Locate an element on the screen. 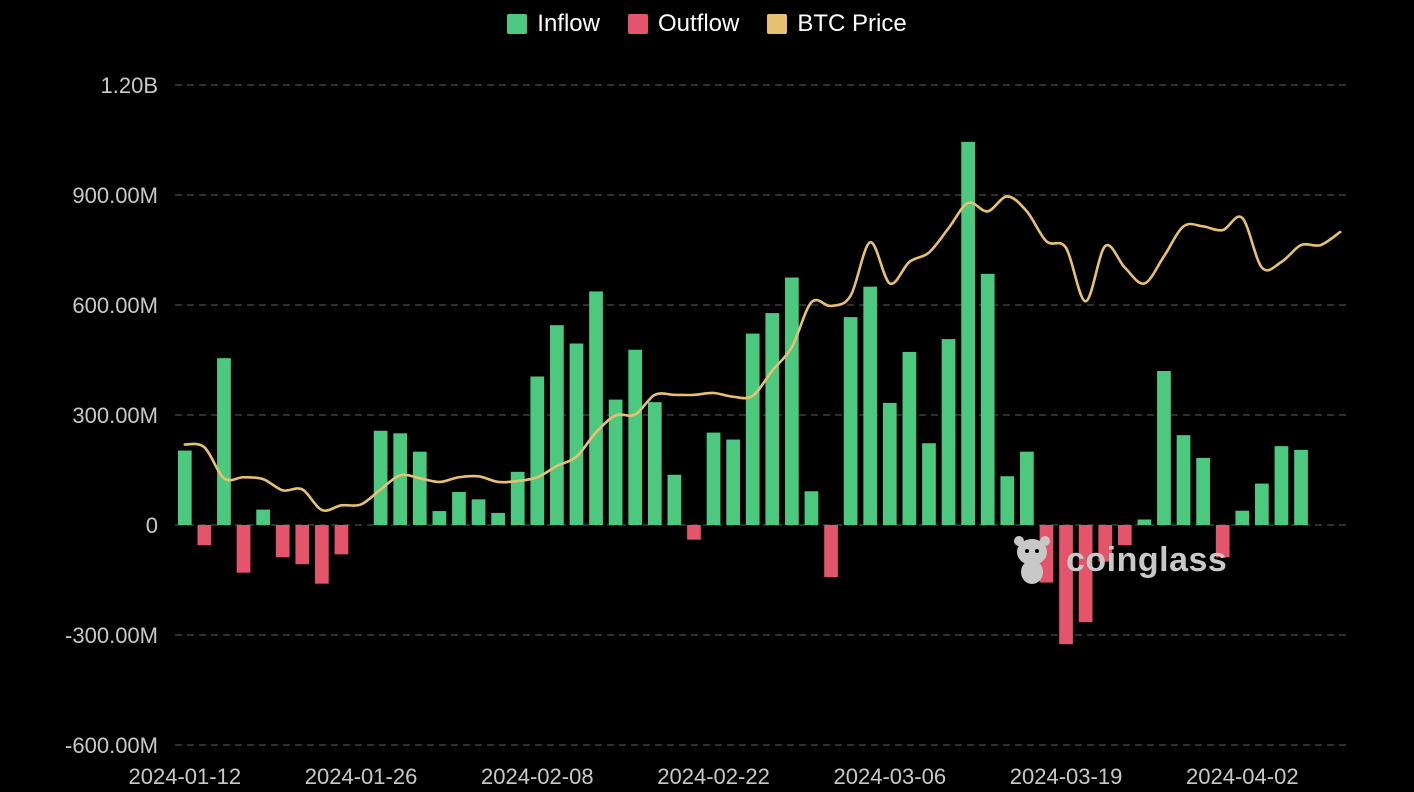 The height and width of the screenshot is (792, 1414). legend: Inflow Outflow BTC Price is located at coordinates (707, 24).